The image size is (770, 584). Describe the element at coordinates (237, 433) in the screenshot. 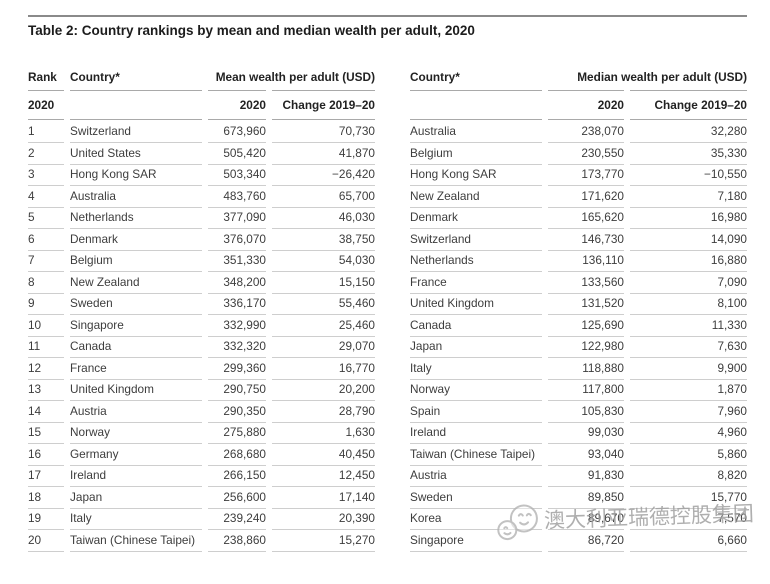

I see `value-2020-cell: 275,880` at that location.